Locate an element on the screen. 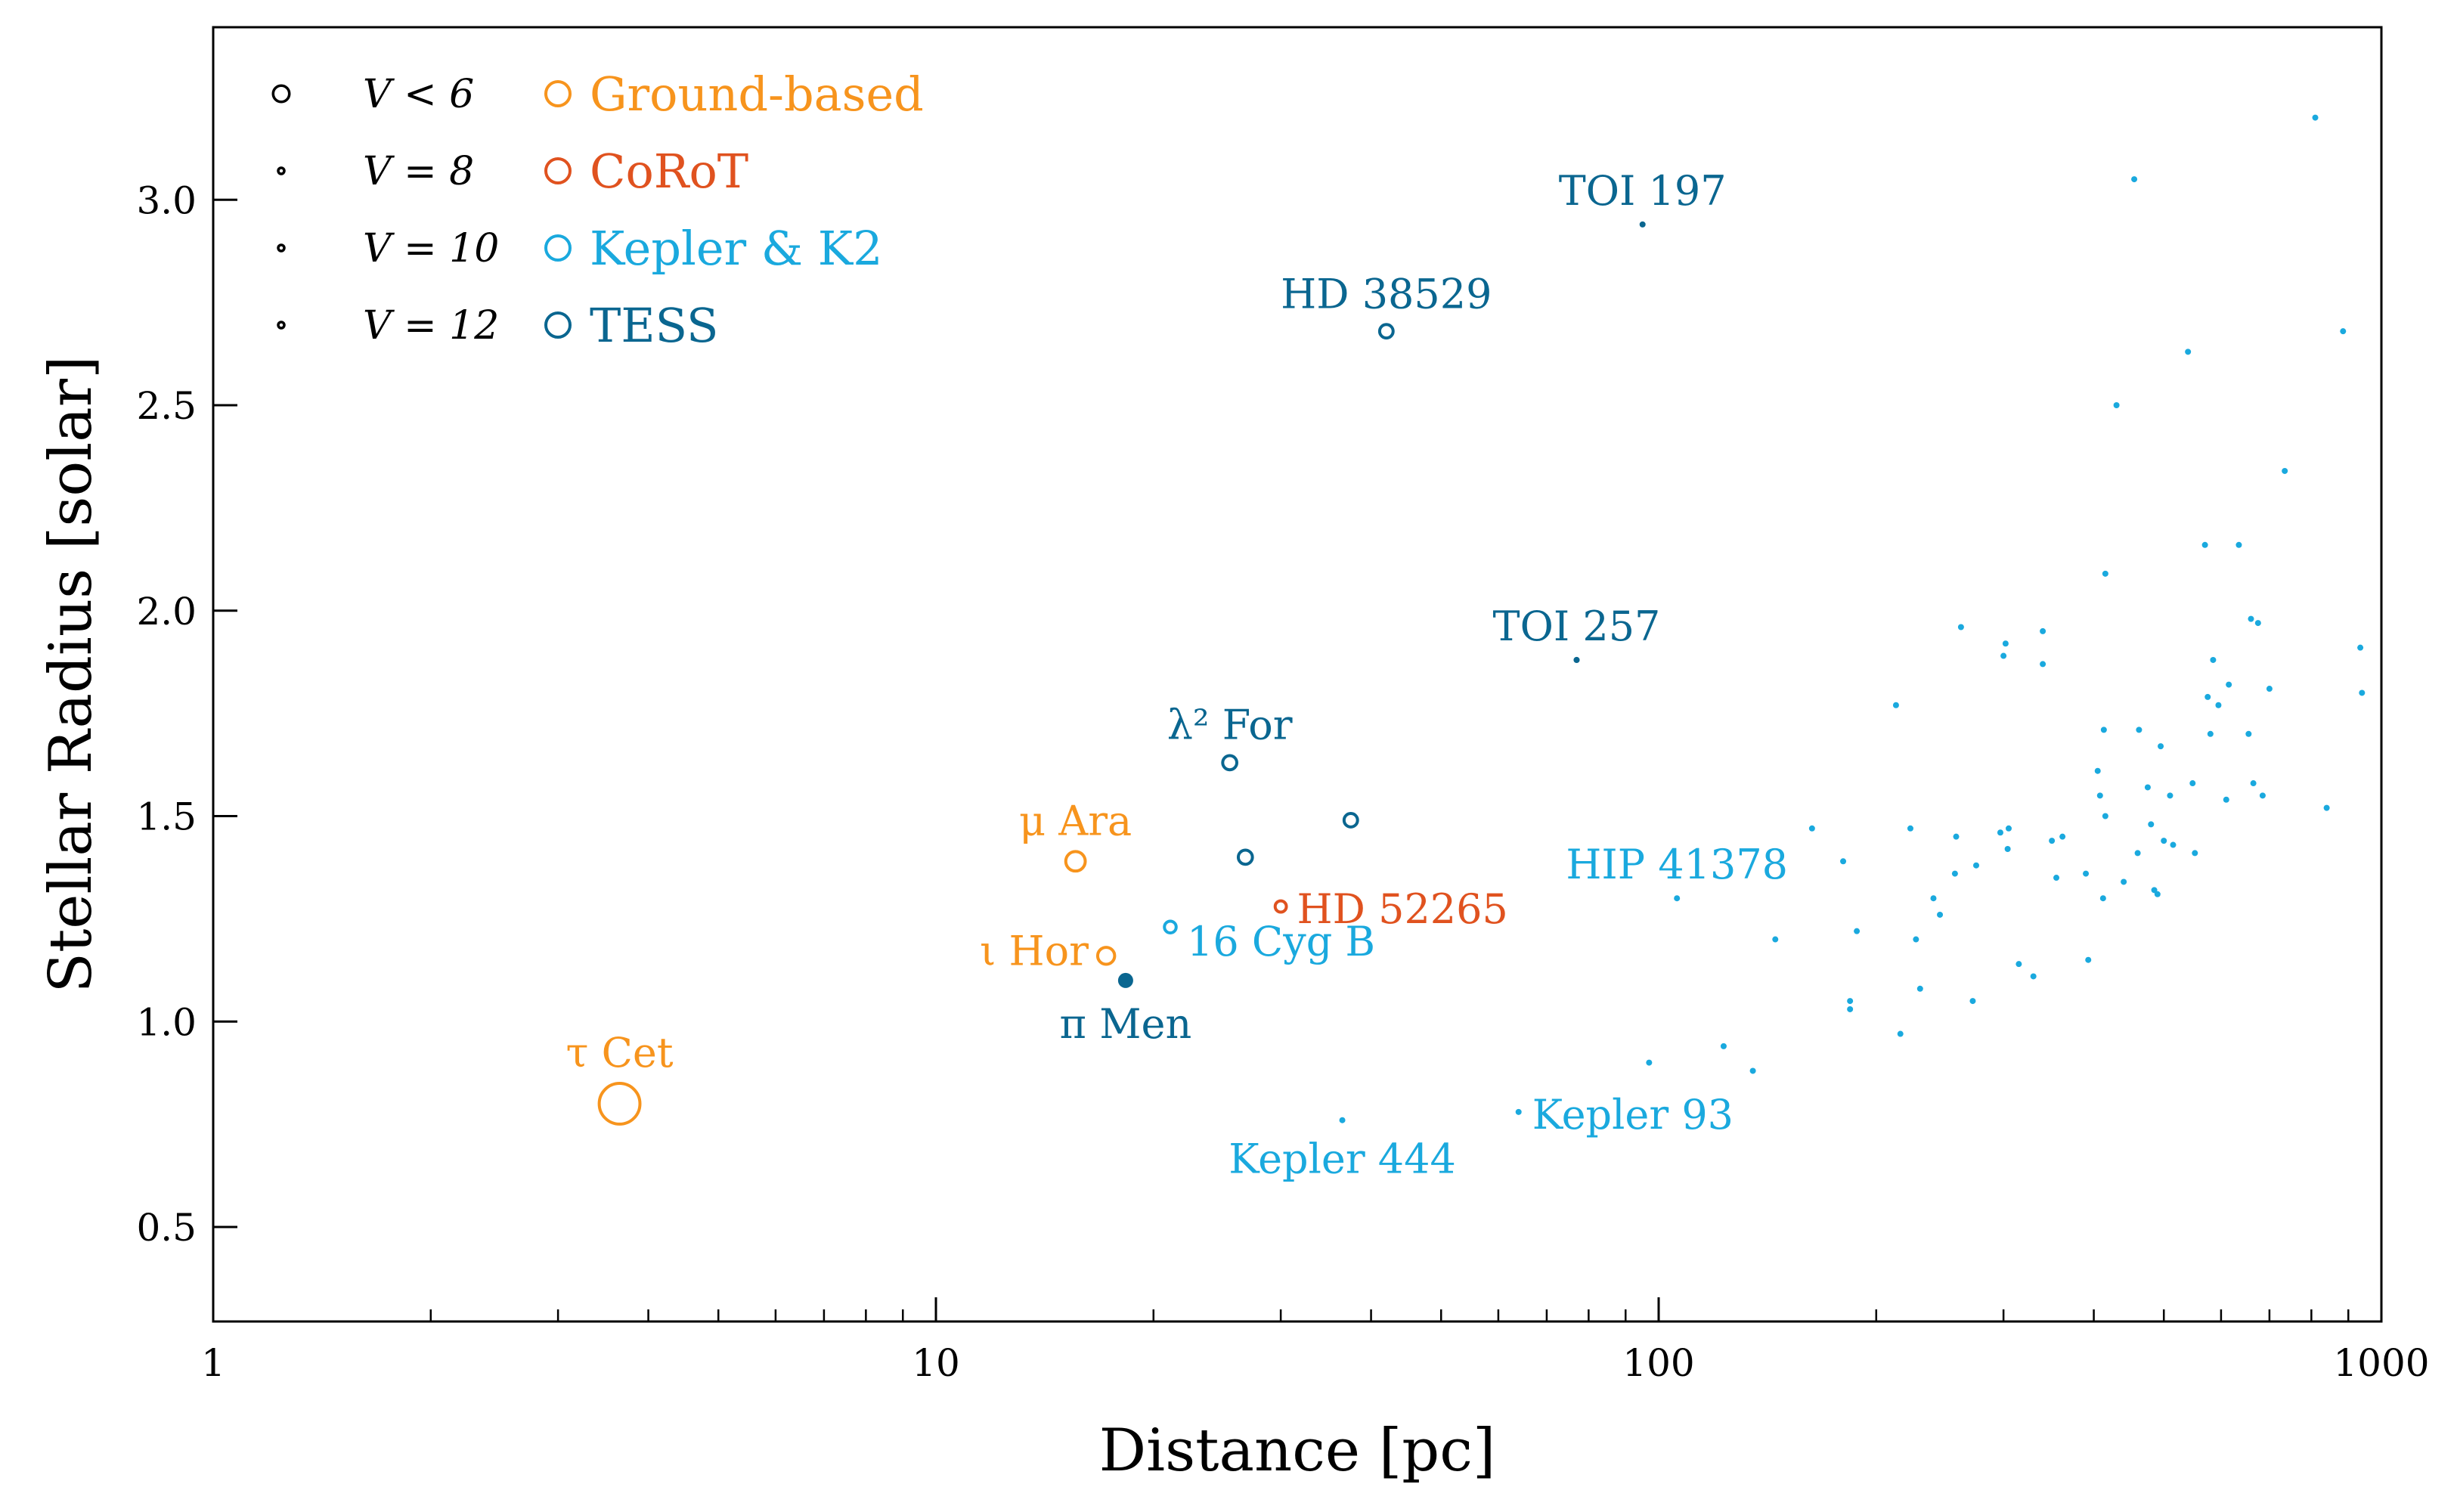 The height and width of the screenshot is (1512, 2457). legend-size-label: V = 12 is located at coordinates (431, 326).